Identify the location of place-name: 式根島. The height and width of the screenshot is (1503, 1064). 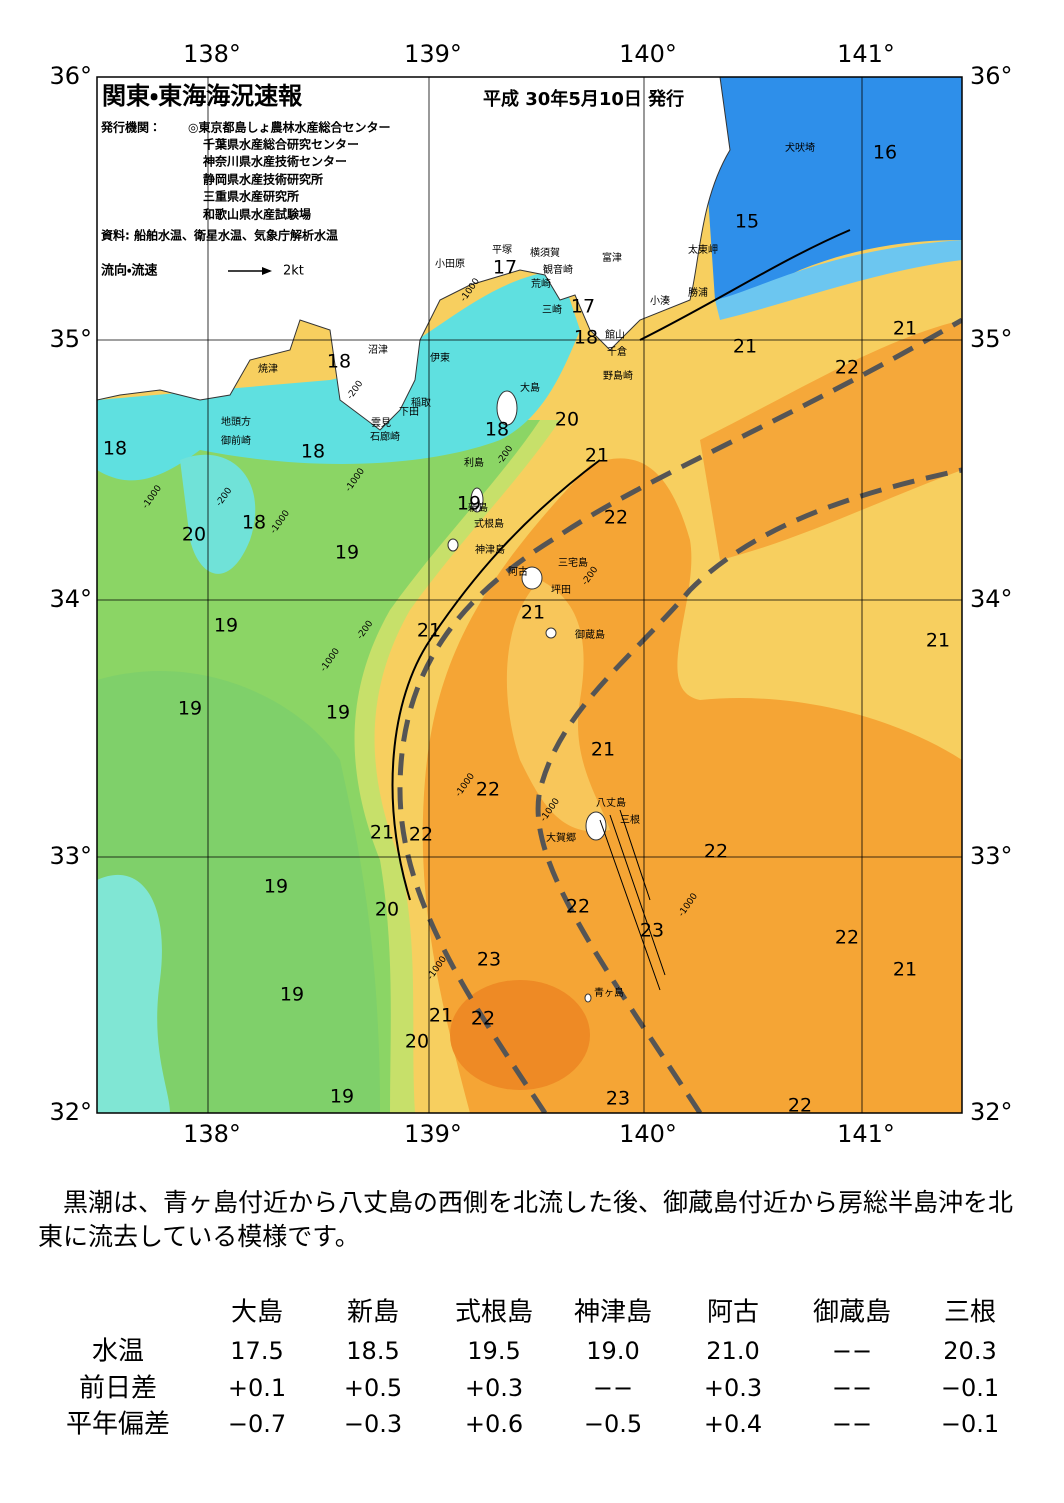
(489, 523).